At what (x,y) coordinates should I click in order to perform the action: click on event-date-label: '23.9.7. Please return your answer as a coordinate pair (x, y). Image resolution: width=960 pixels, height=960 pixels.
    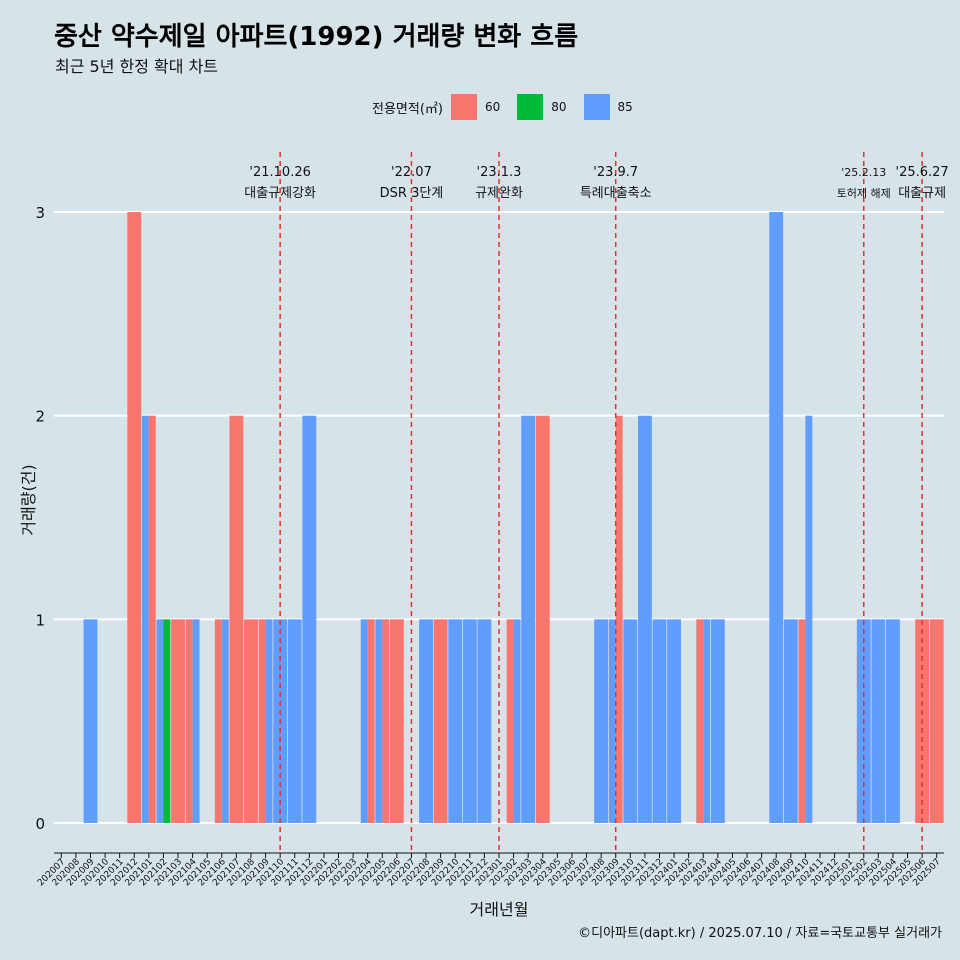
    Looking at the image, I should click on (615, 172).